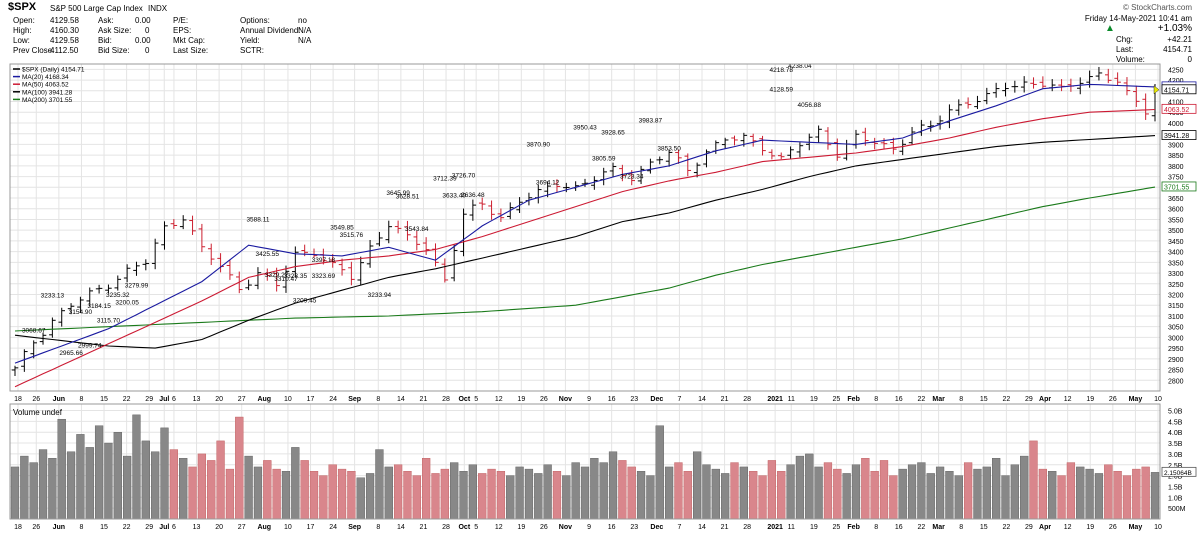 Image resolution: width=1200 pixels, height=533 pixels. Describe the element at coordinates (1175, 422) in the screenshot. I see `volume-tick-label: 4.5B` at that location.